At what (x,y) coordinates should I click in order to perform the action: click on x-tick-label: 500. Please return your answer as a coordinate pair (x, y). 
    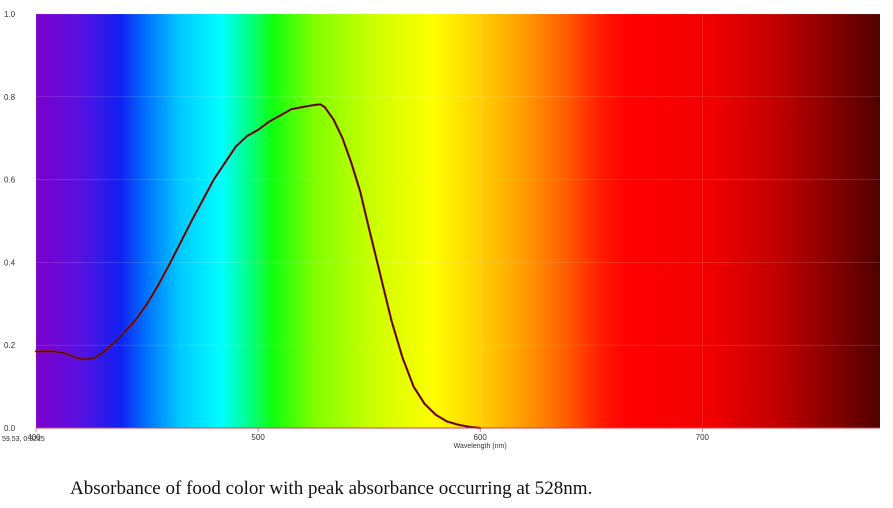
    Looking at the image, I should click on (258, 437).